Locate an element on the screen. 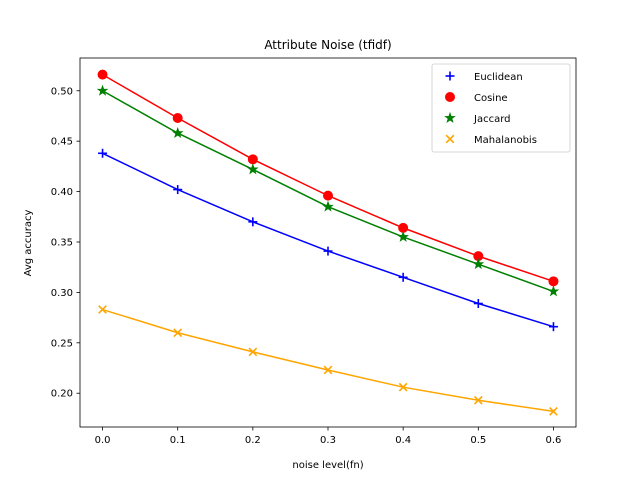 The height and width of the screenshot is (480, 640). legend-label: Mahalanobis is located at coordinates (505, 140).